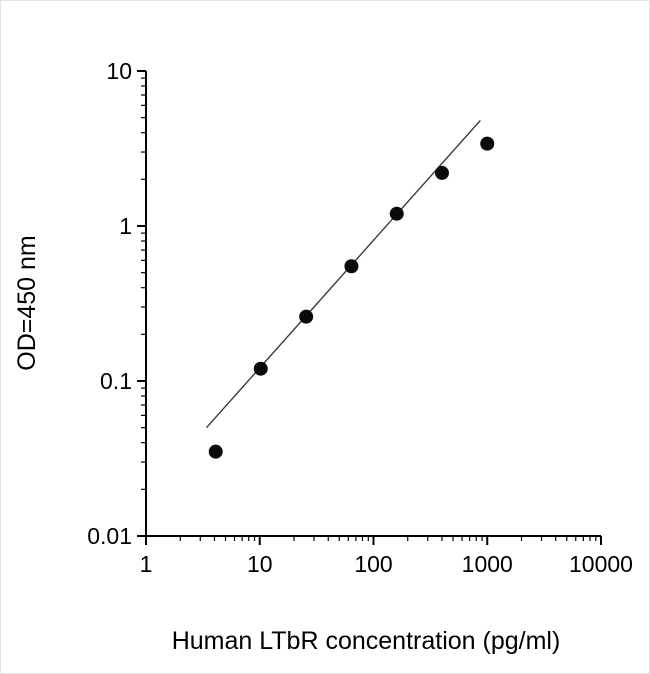 This screenshot has width=650, height=674. What do you see at coordinates (109, 536) in the screenshot?
I see `y-tick-label: 0.01` at bounding box center [109, 536].